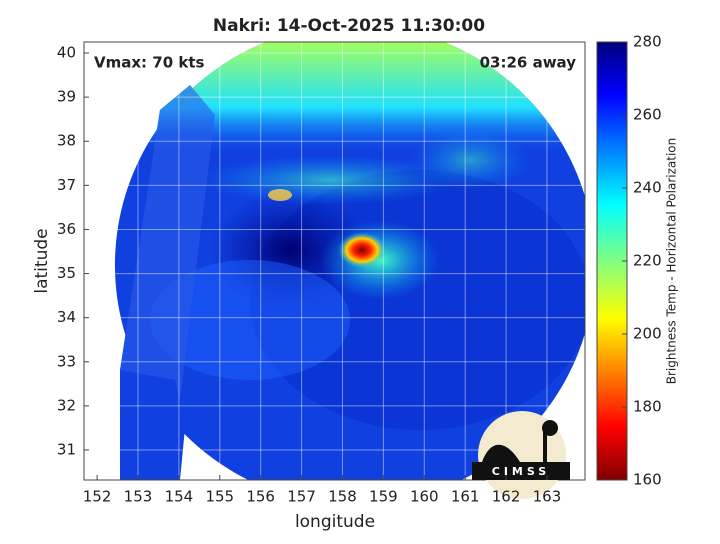 The width and height of the screenshot is (720, 544). I want to click on x-tick-label: 153, so click(138, 497).